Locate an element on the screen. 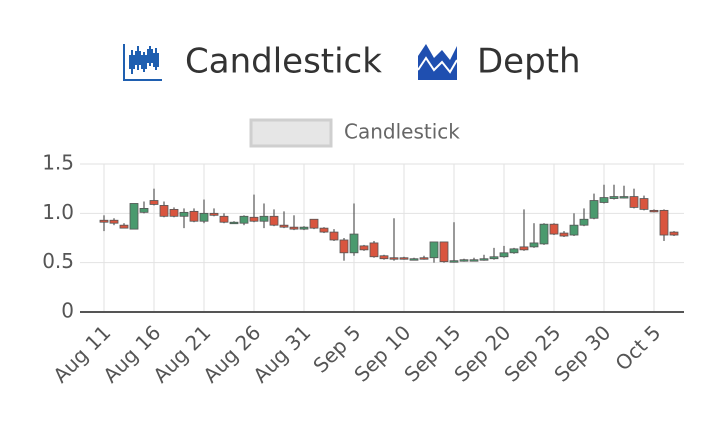 Image resolution: width=720 pixels, height=427 pixels. candlestick-tab: Candlestick is located at coordinates (252, 62).